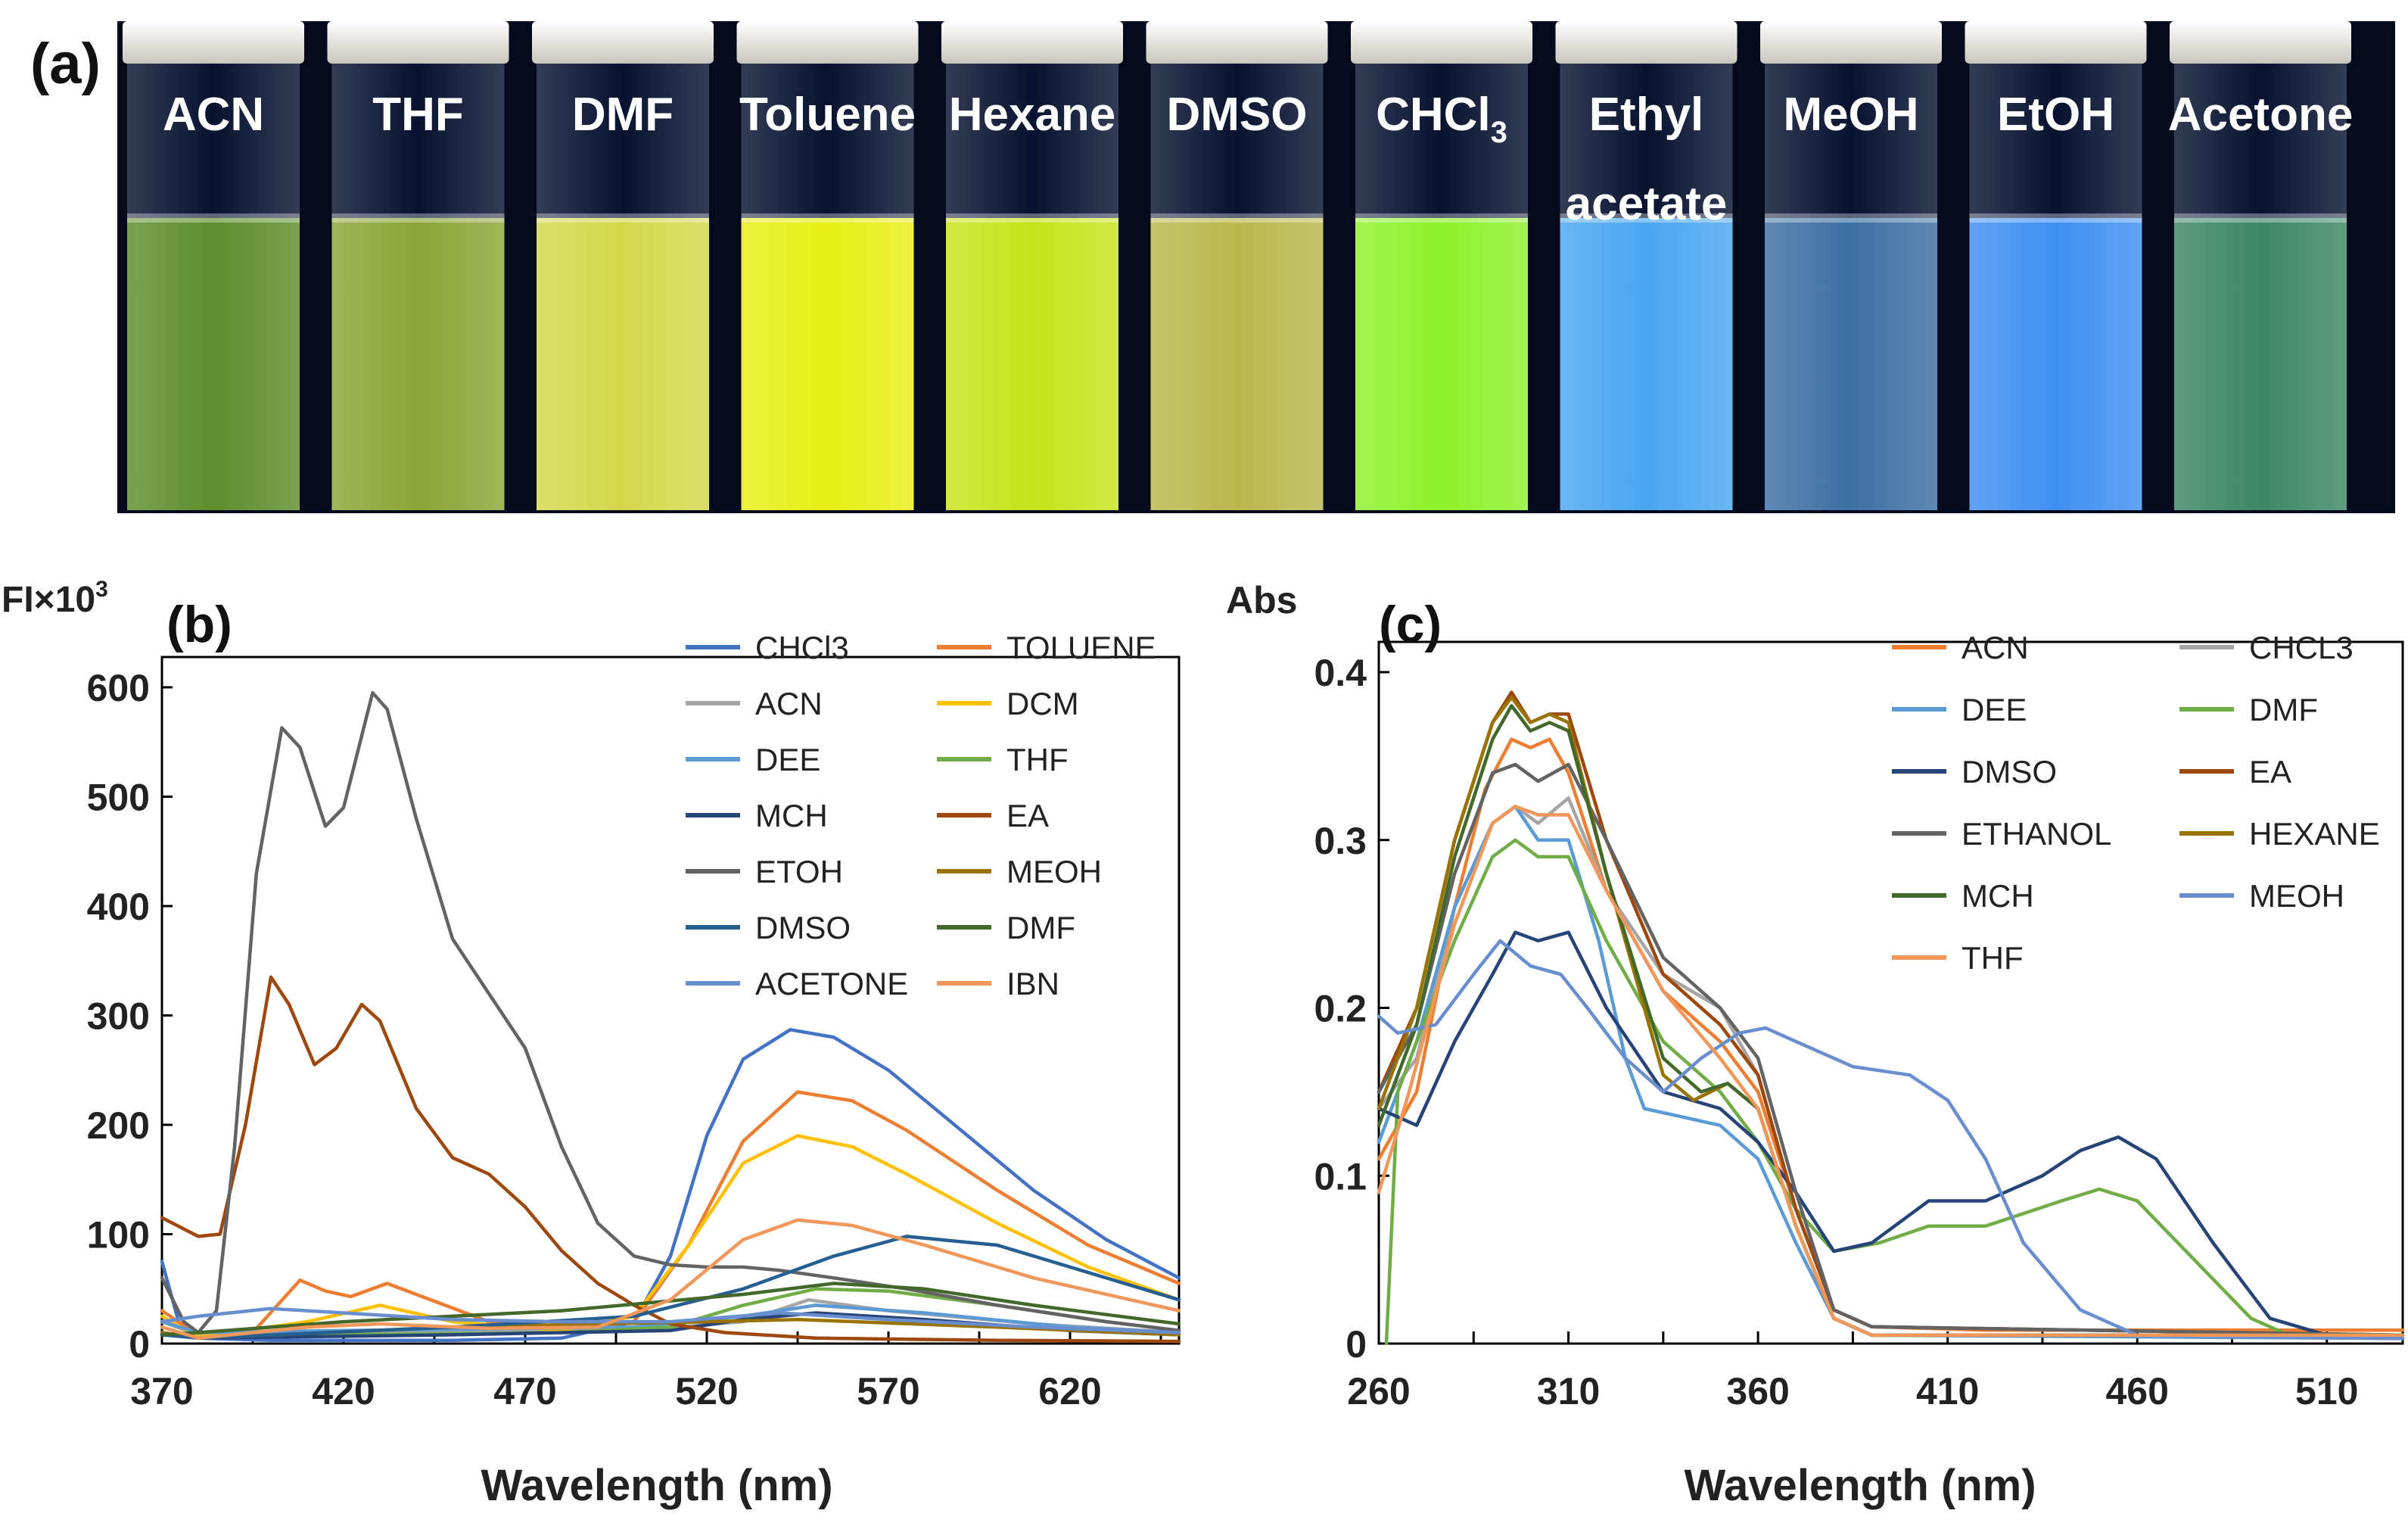 The image size is (2408, 1526). I want to click on cuvette-10: EtOH, so click(2056, 265).